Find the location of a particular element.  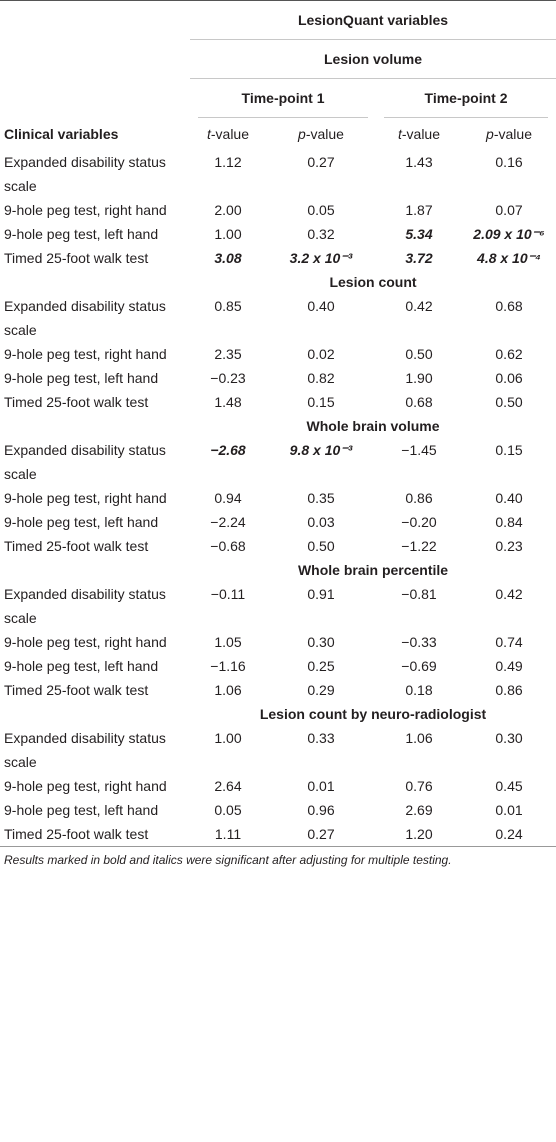

header-row: Time-point 1 Time-point 2 is located at coordinates (278, 99).